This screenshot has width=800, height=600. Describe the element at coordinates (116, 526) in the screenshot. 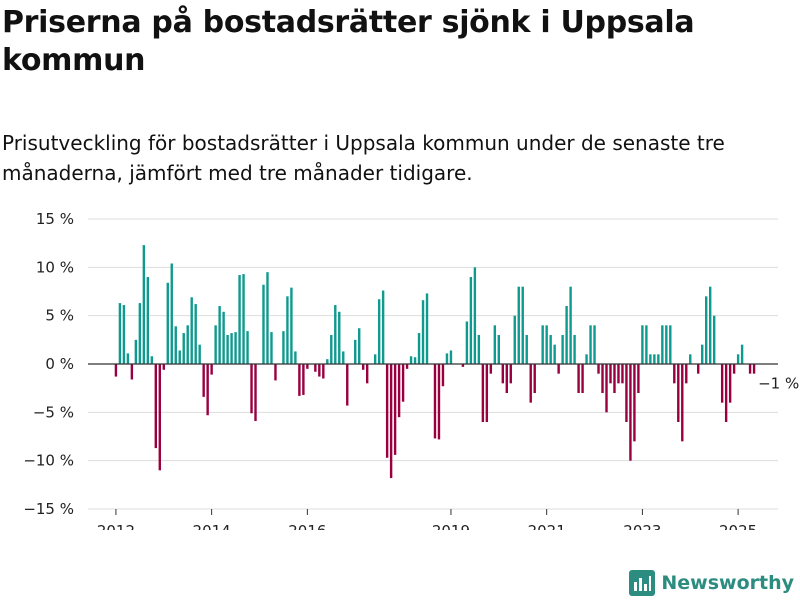

I see `x-tick-label: 2012` at that location.